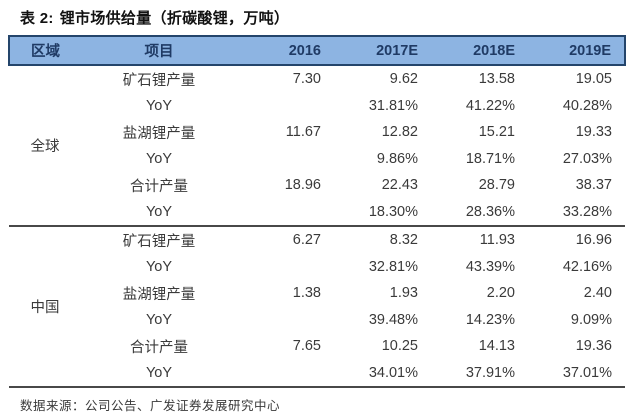 Image resolution: width=640 pixels, height=414 pixels. I want to click on value-2018e: 28.79, so click(496, 185).